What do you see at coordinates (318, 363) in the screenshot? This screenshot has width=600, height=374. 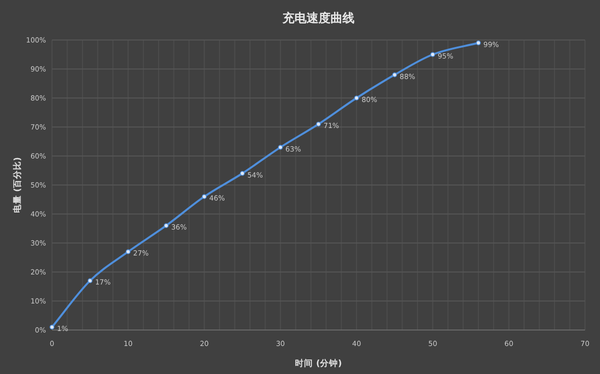 I see `x-axis-title: 时间 (分钟)` at bounding box center [318, 363].